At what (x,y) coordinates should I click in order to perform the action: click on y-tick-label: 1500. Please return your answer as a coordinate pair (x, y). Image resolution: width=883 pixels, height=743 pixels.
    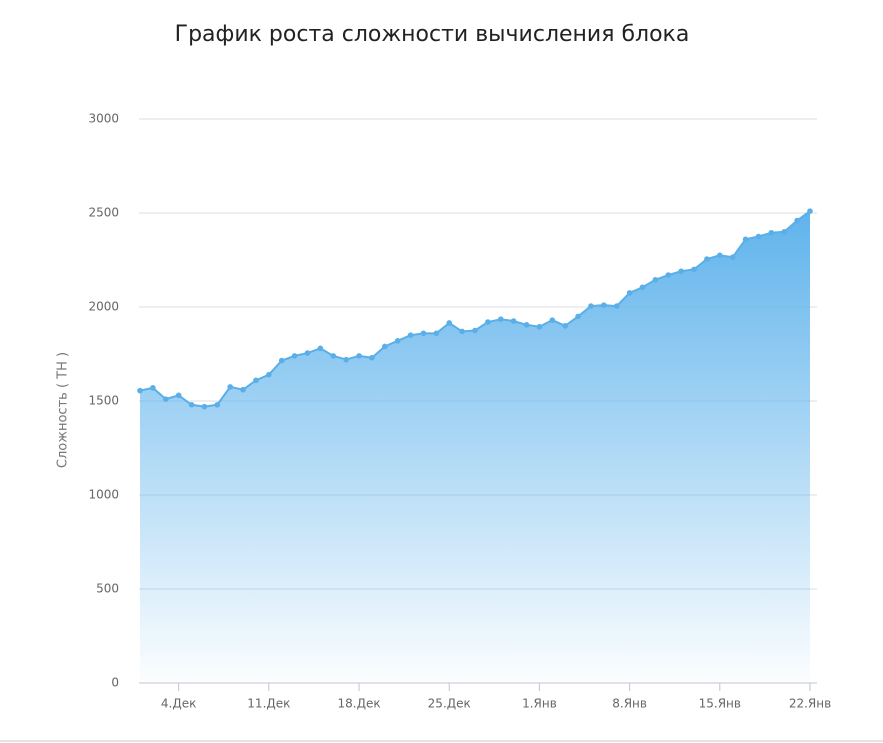
    Looking at the image, I should click on (103, 401).